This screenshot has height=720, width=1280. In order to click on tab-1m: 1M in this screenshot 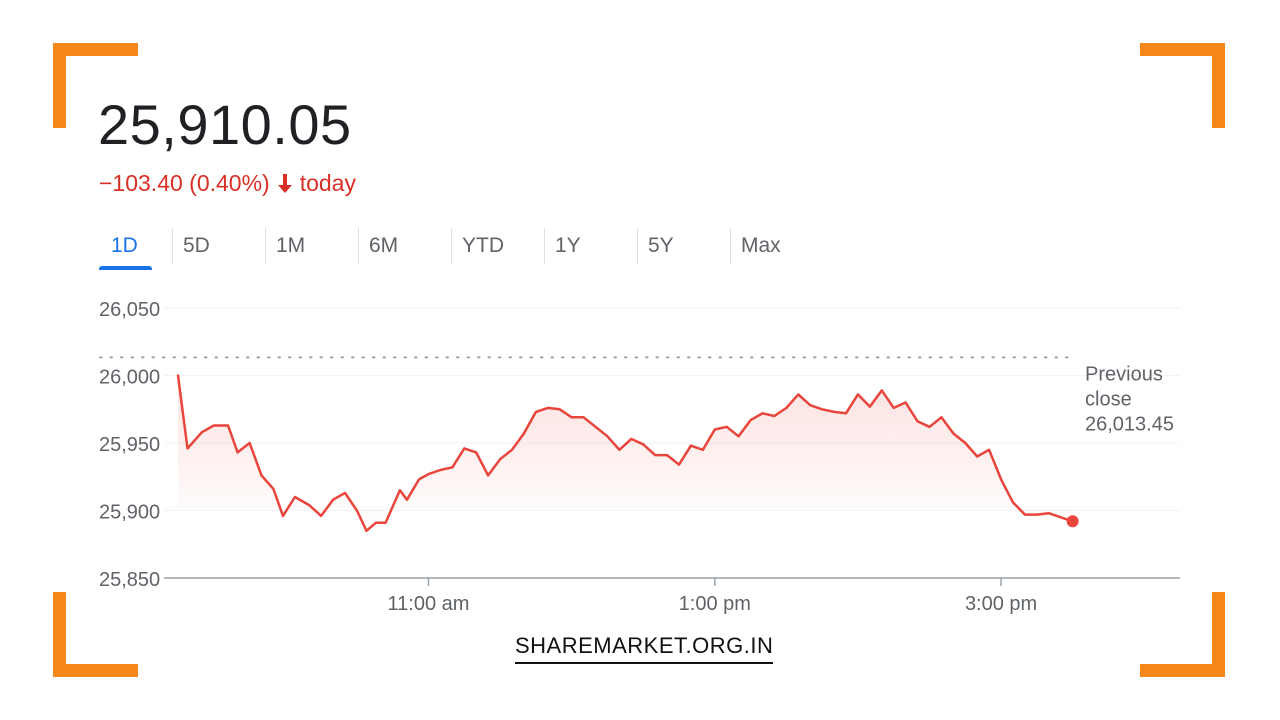, I will do `click(312, 250)`.